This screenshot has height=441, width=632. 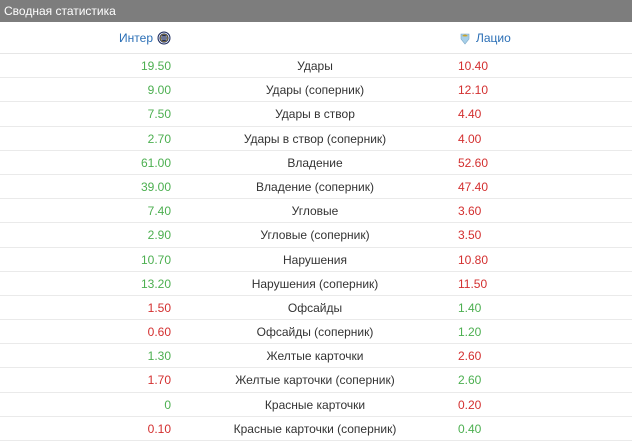 What do you see at coordinates (155, 186) in the screenshot?
I see `home-value: 39.00` at bounding box center [155, 186].